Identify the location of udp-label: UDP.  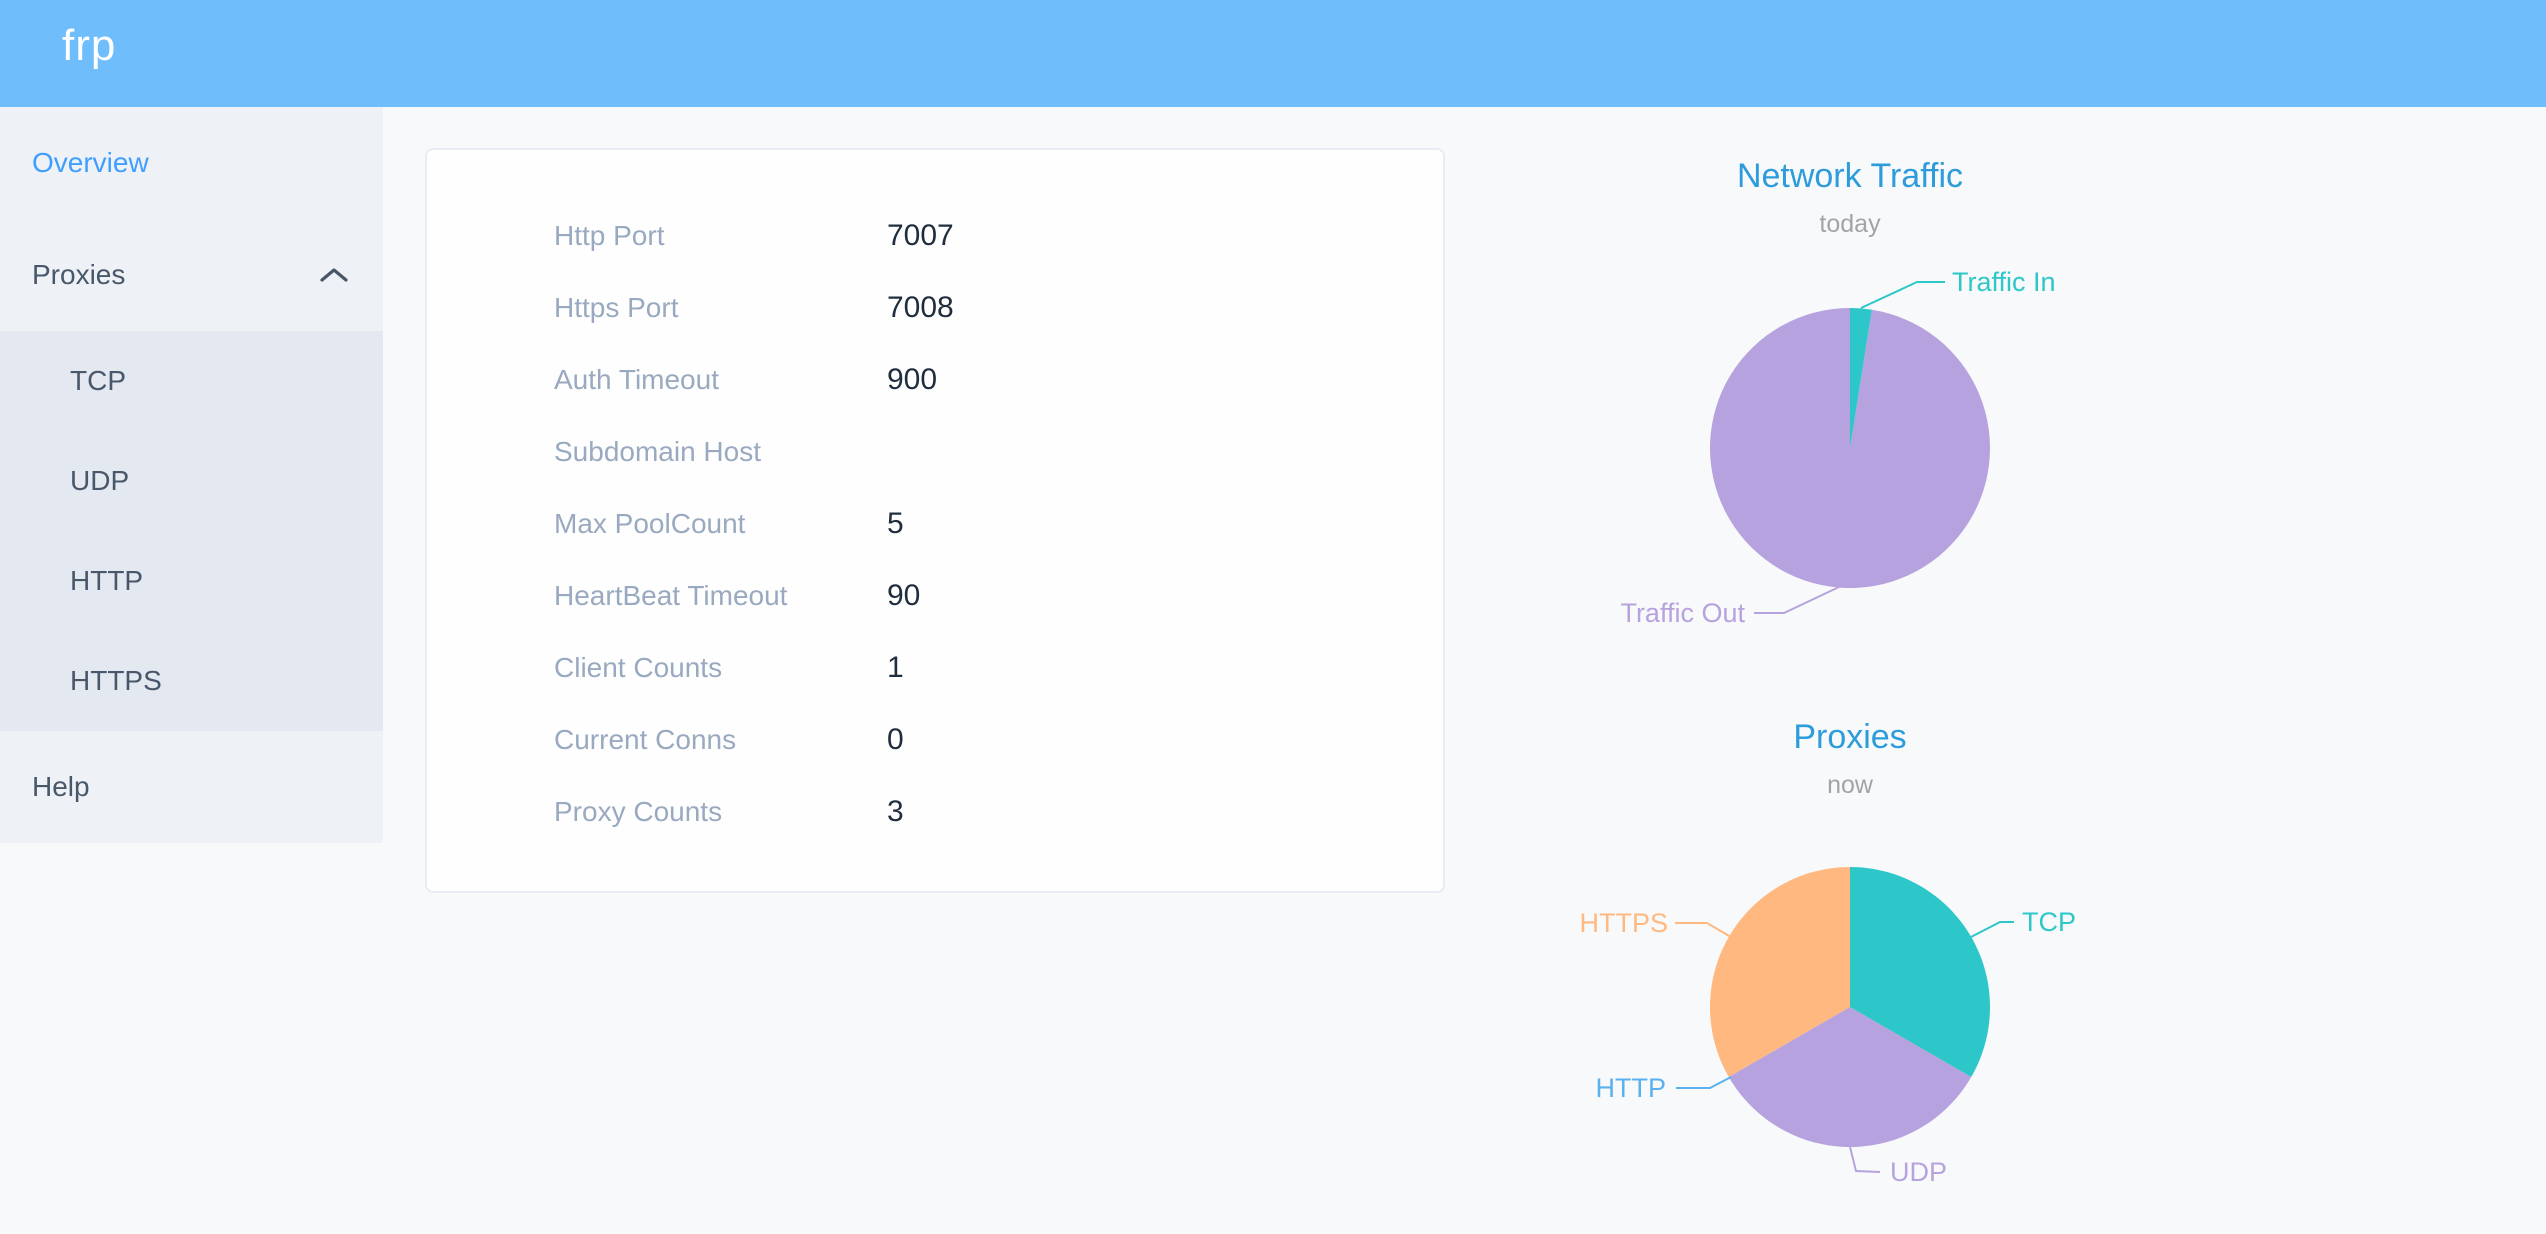
(1919, 1172).